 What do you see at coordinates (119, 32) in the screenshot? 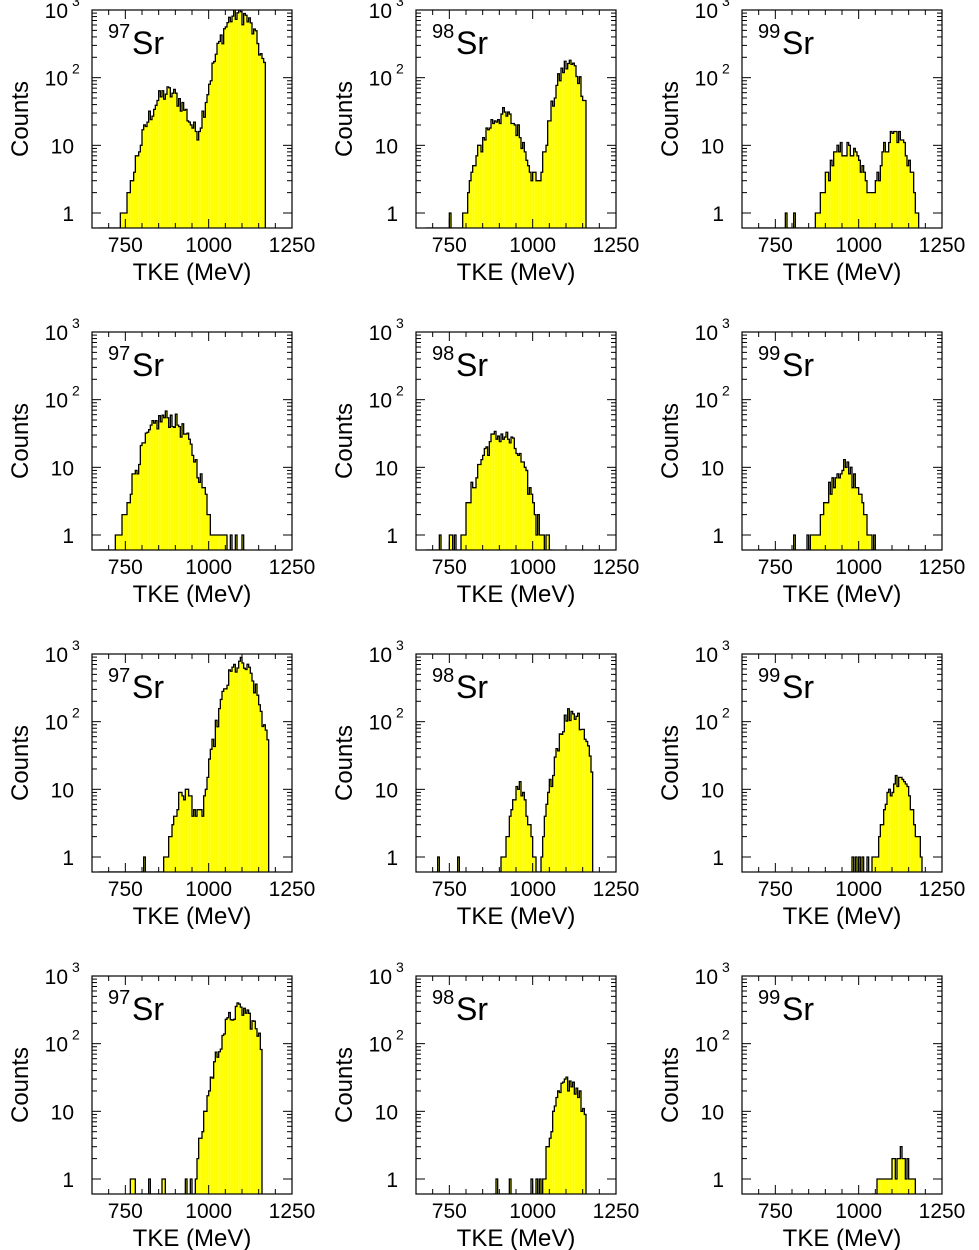
I see `isotope-mass: 97` at bounding box center [119, 32].